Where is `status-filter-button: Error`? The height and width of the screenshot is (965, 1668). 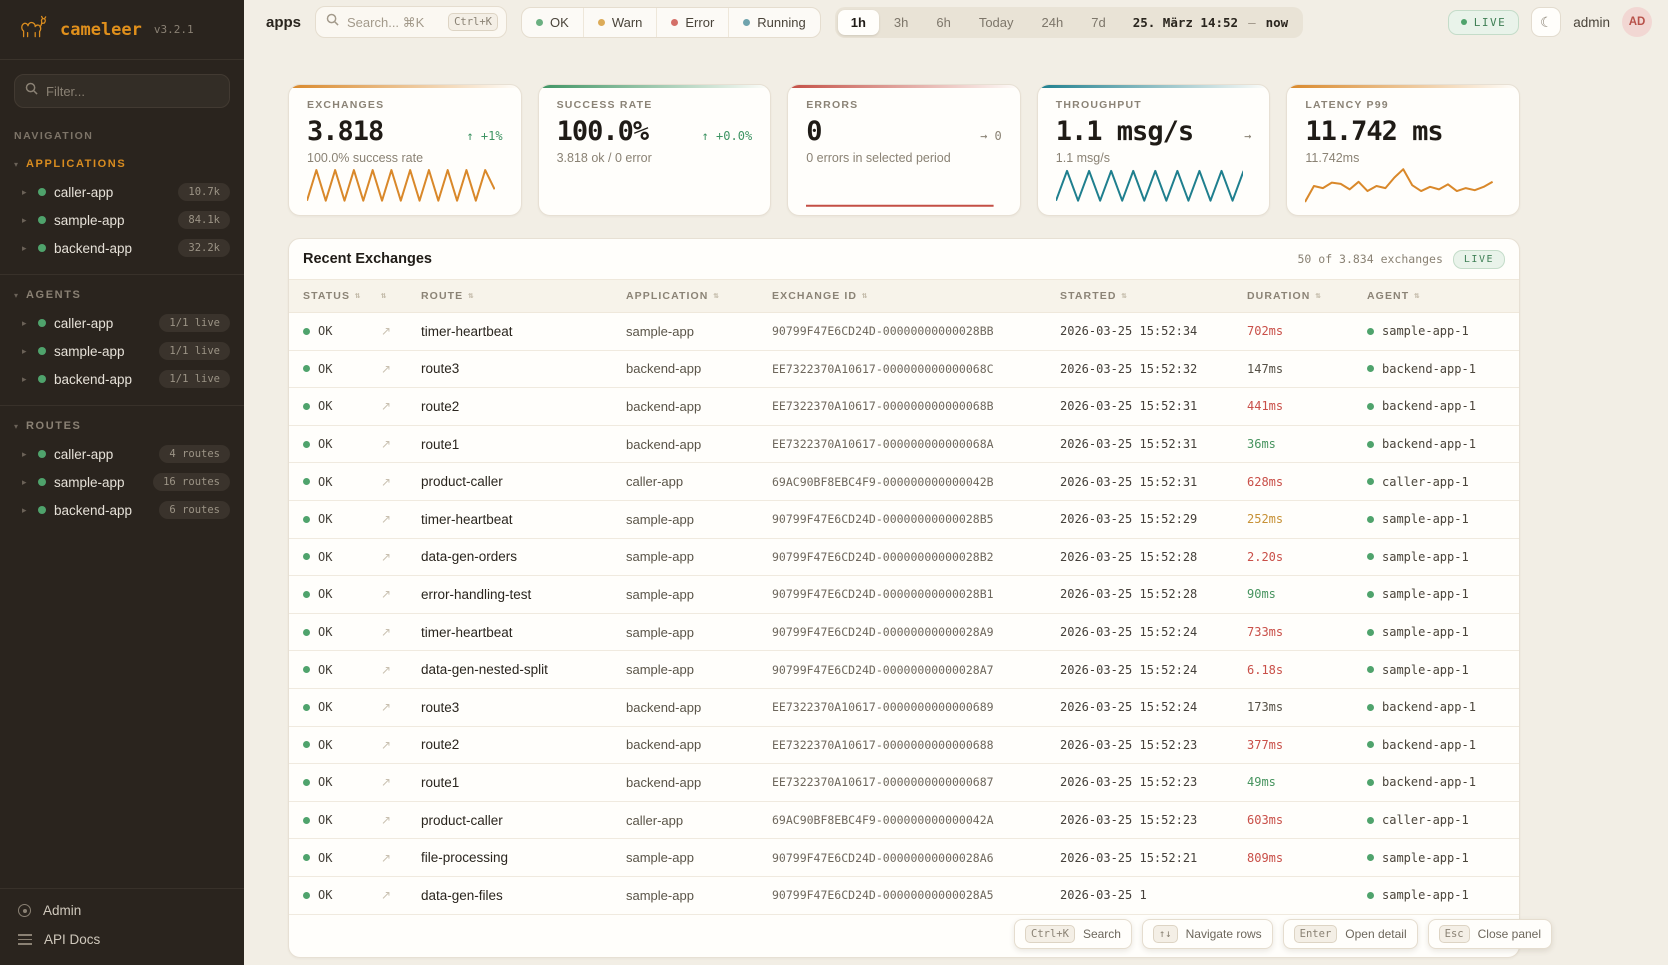
status-filter-button: Error is located at coordinates (692, 22).